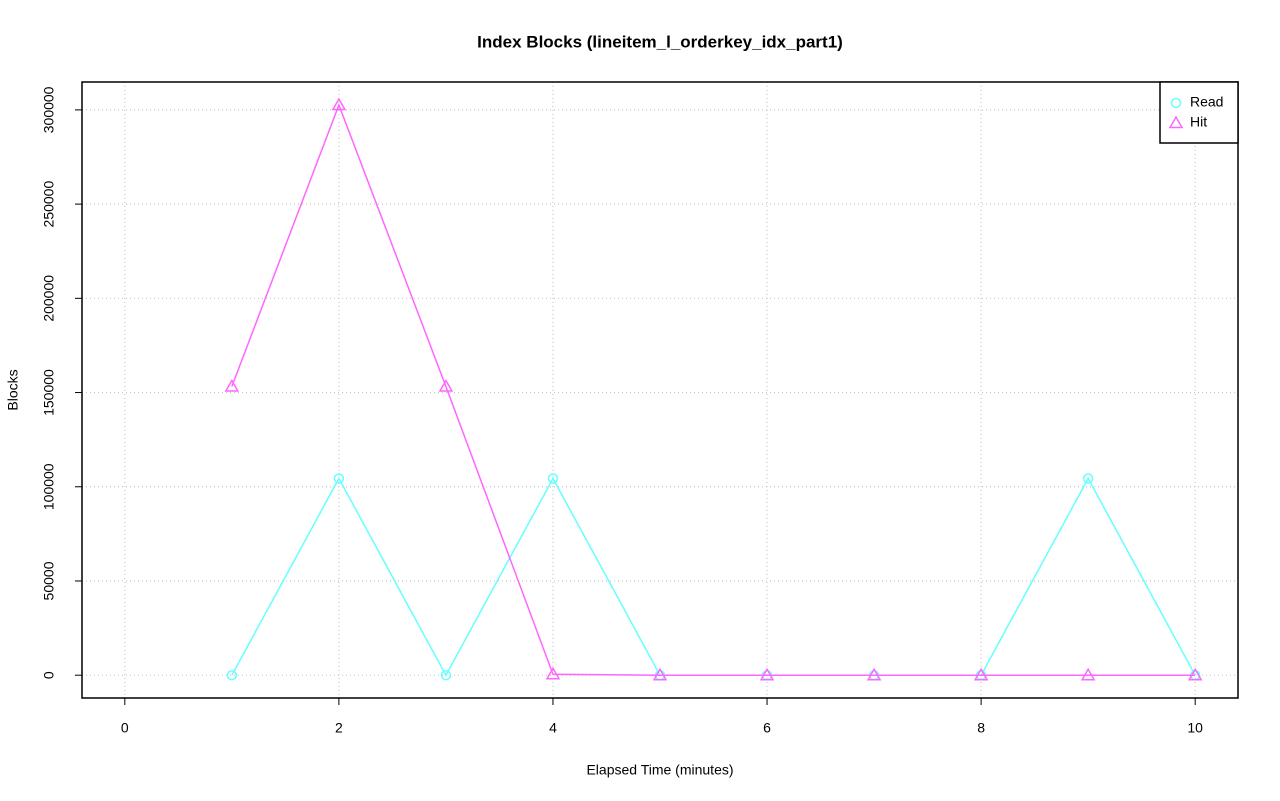  I want to click on x-tick-label: 10, so click(1195, 728).